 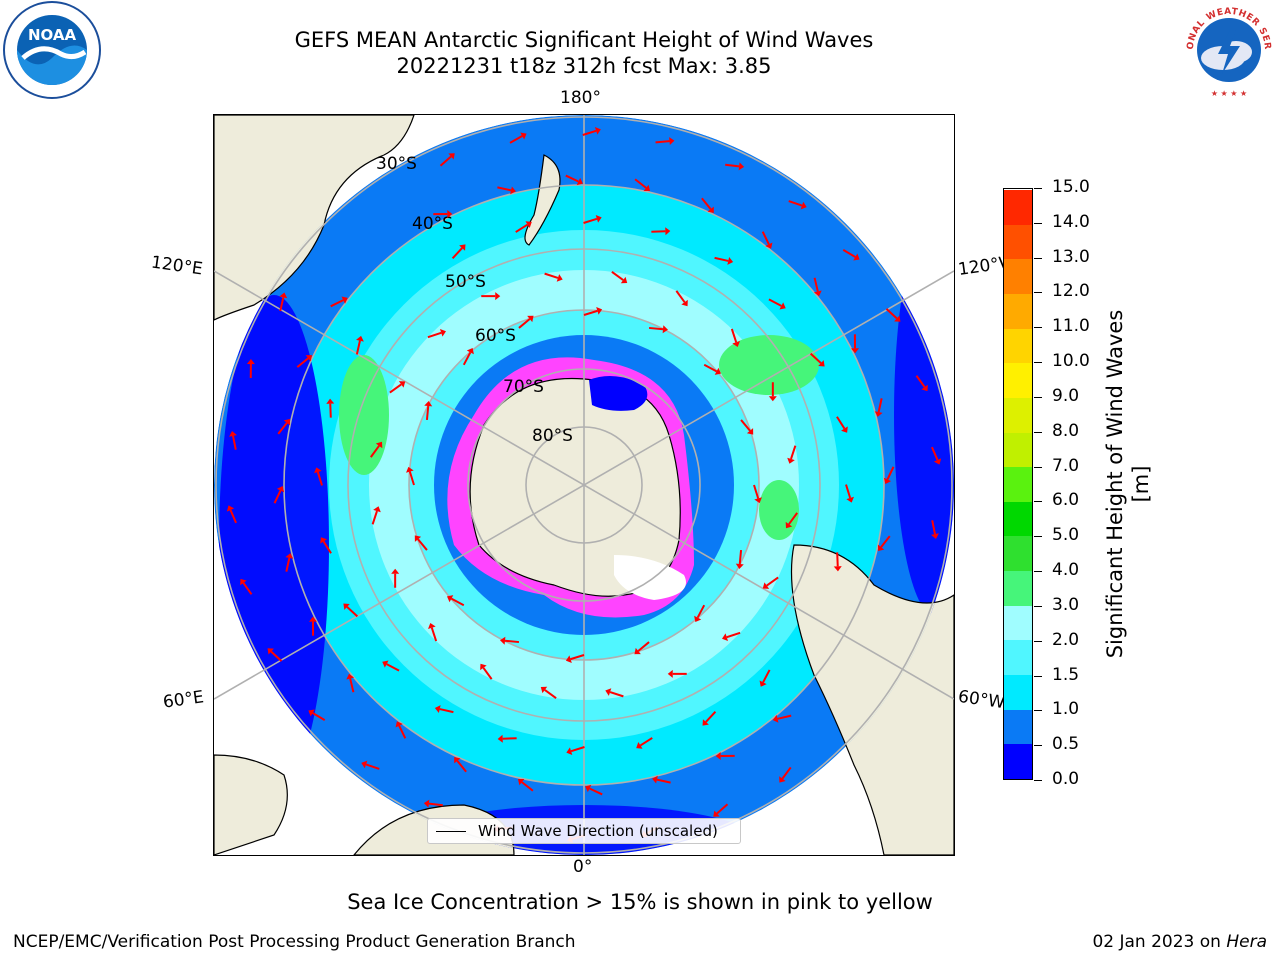 What do you see at coordinates (1128, 484) in the screenshot?
I see `colorbar-label: Significant Height of Wind Waves [m]` at bounding box center [1128, 484].